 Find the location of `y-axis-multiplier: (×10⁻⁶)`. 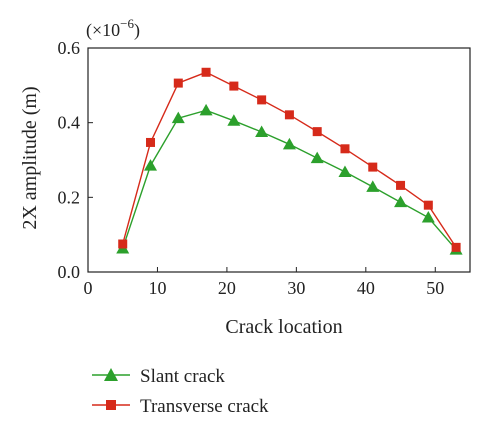

y-axis-multiplier: (×10⁻⁶) is located at coordinates (113, 28).